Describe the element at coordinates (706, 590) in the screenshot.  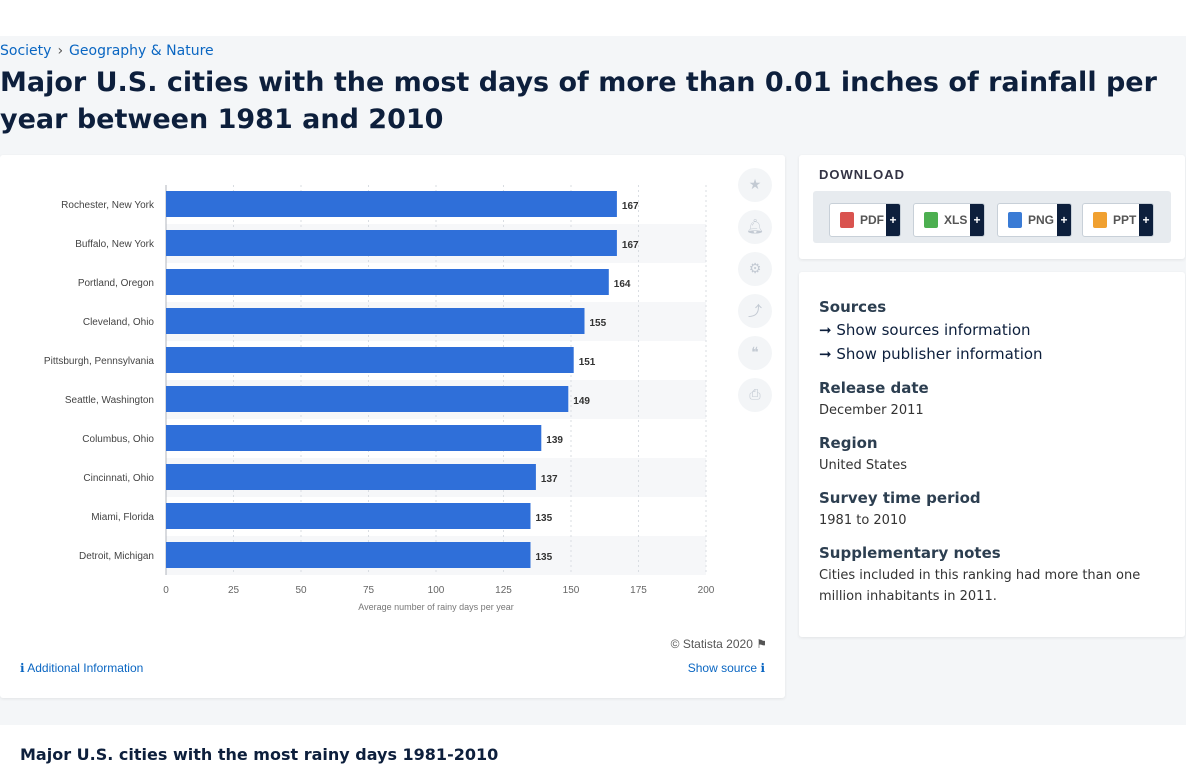
I see `x-tick-label: 200` at that location.